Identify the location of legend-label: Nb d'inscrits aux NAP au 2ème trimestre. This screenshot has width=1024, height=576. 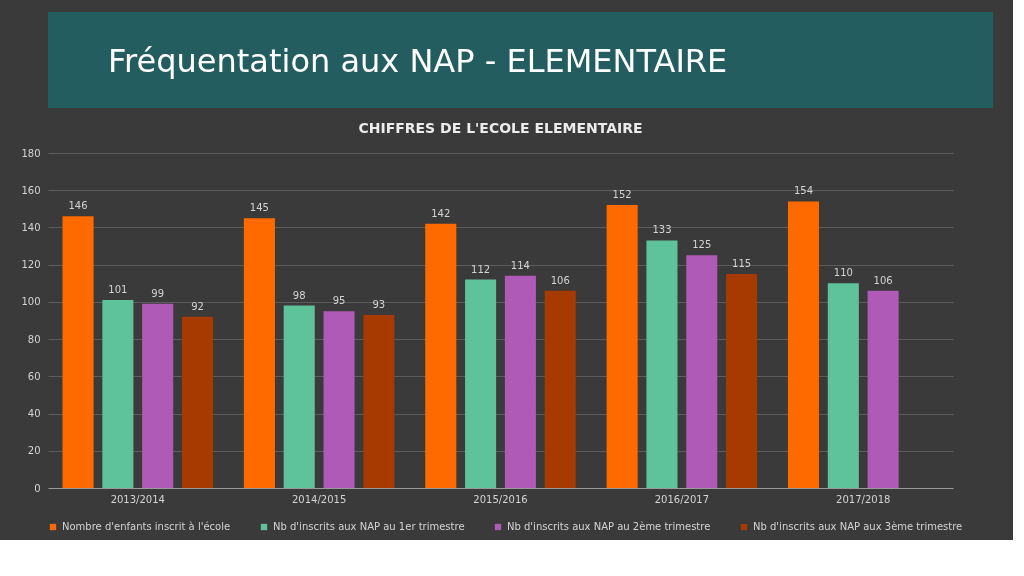
(609, 526).